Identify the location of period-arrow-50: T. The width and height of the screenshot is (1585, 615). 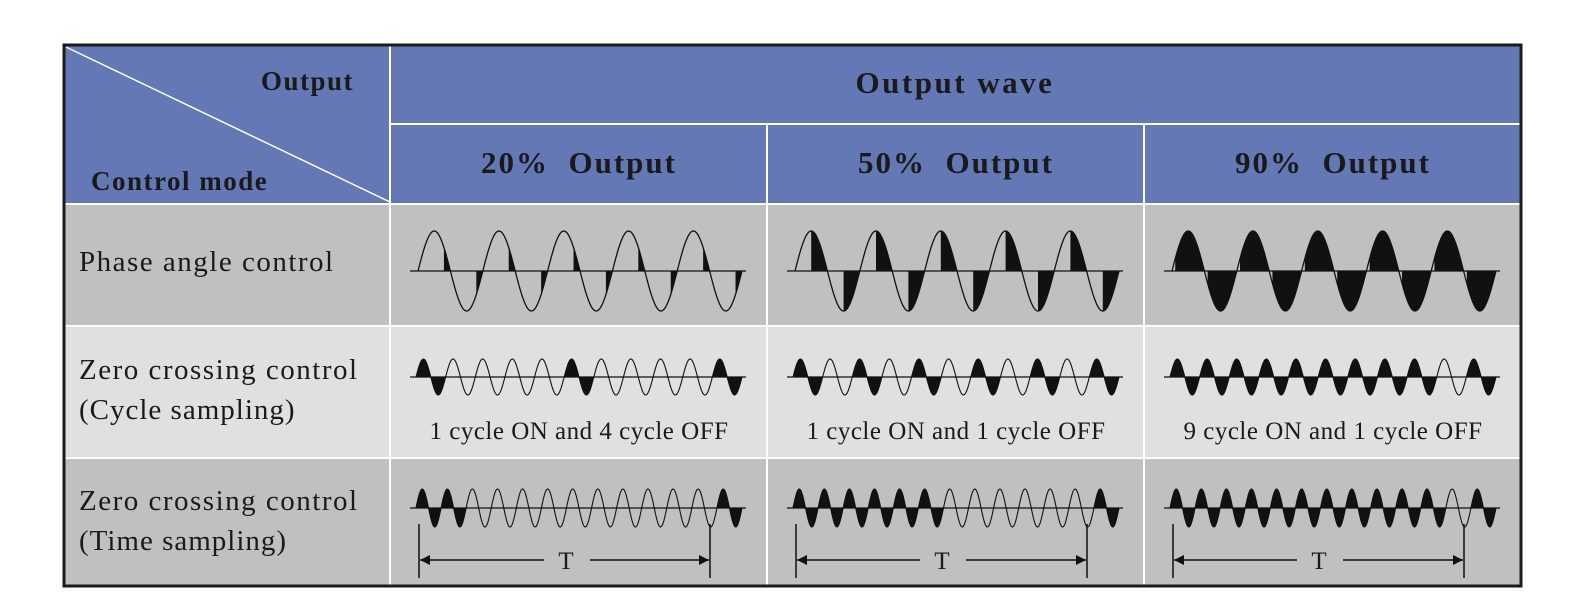
(941, 551).